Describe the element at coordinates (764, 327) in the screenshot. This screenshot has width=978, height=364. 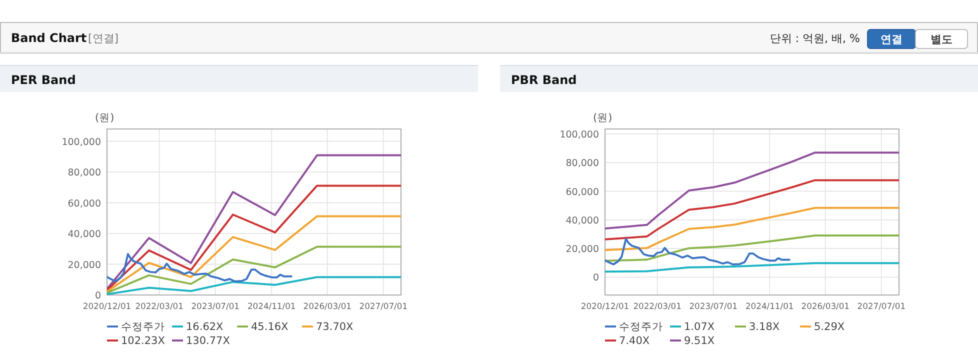
I see `legend-label: 3.18X` at that location.